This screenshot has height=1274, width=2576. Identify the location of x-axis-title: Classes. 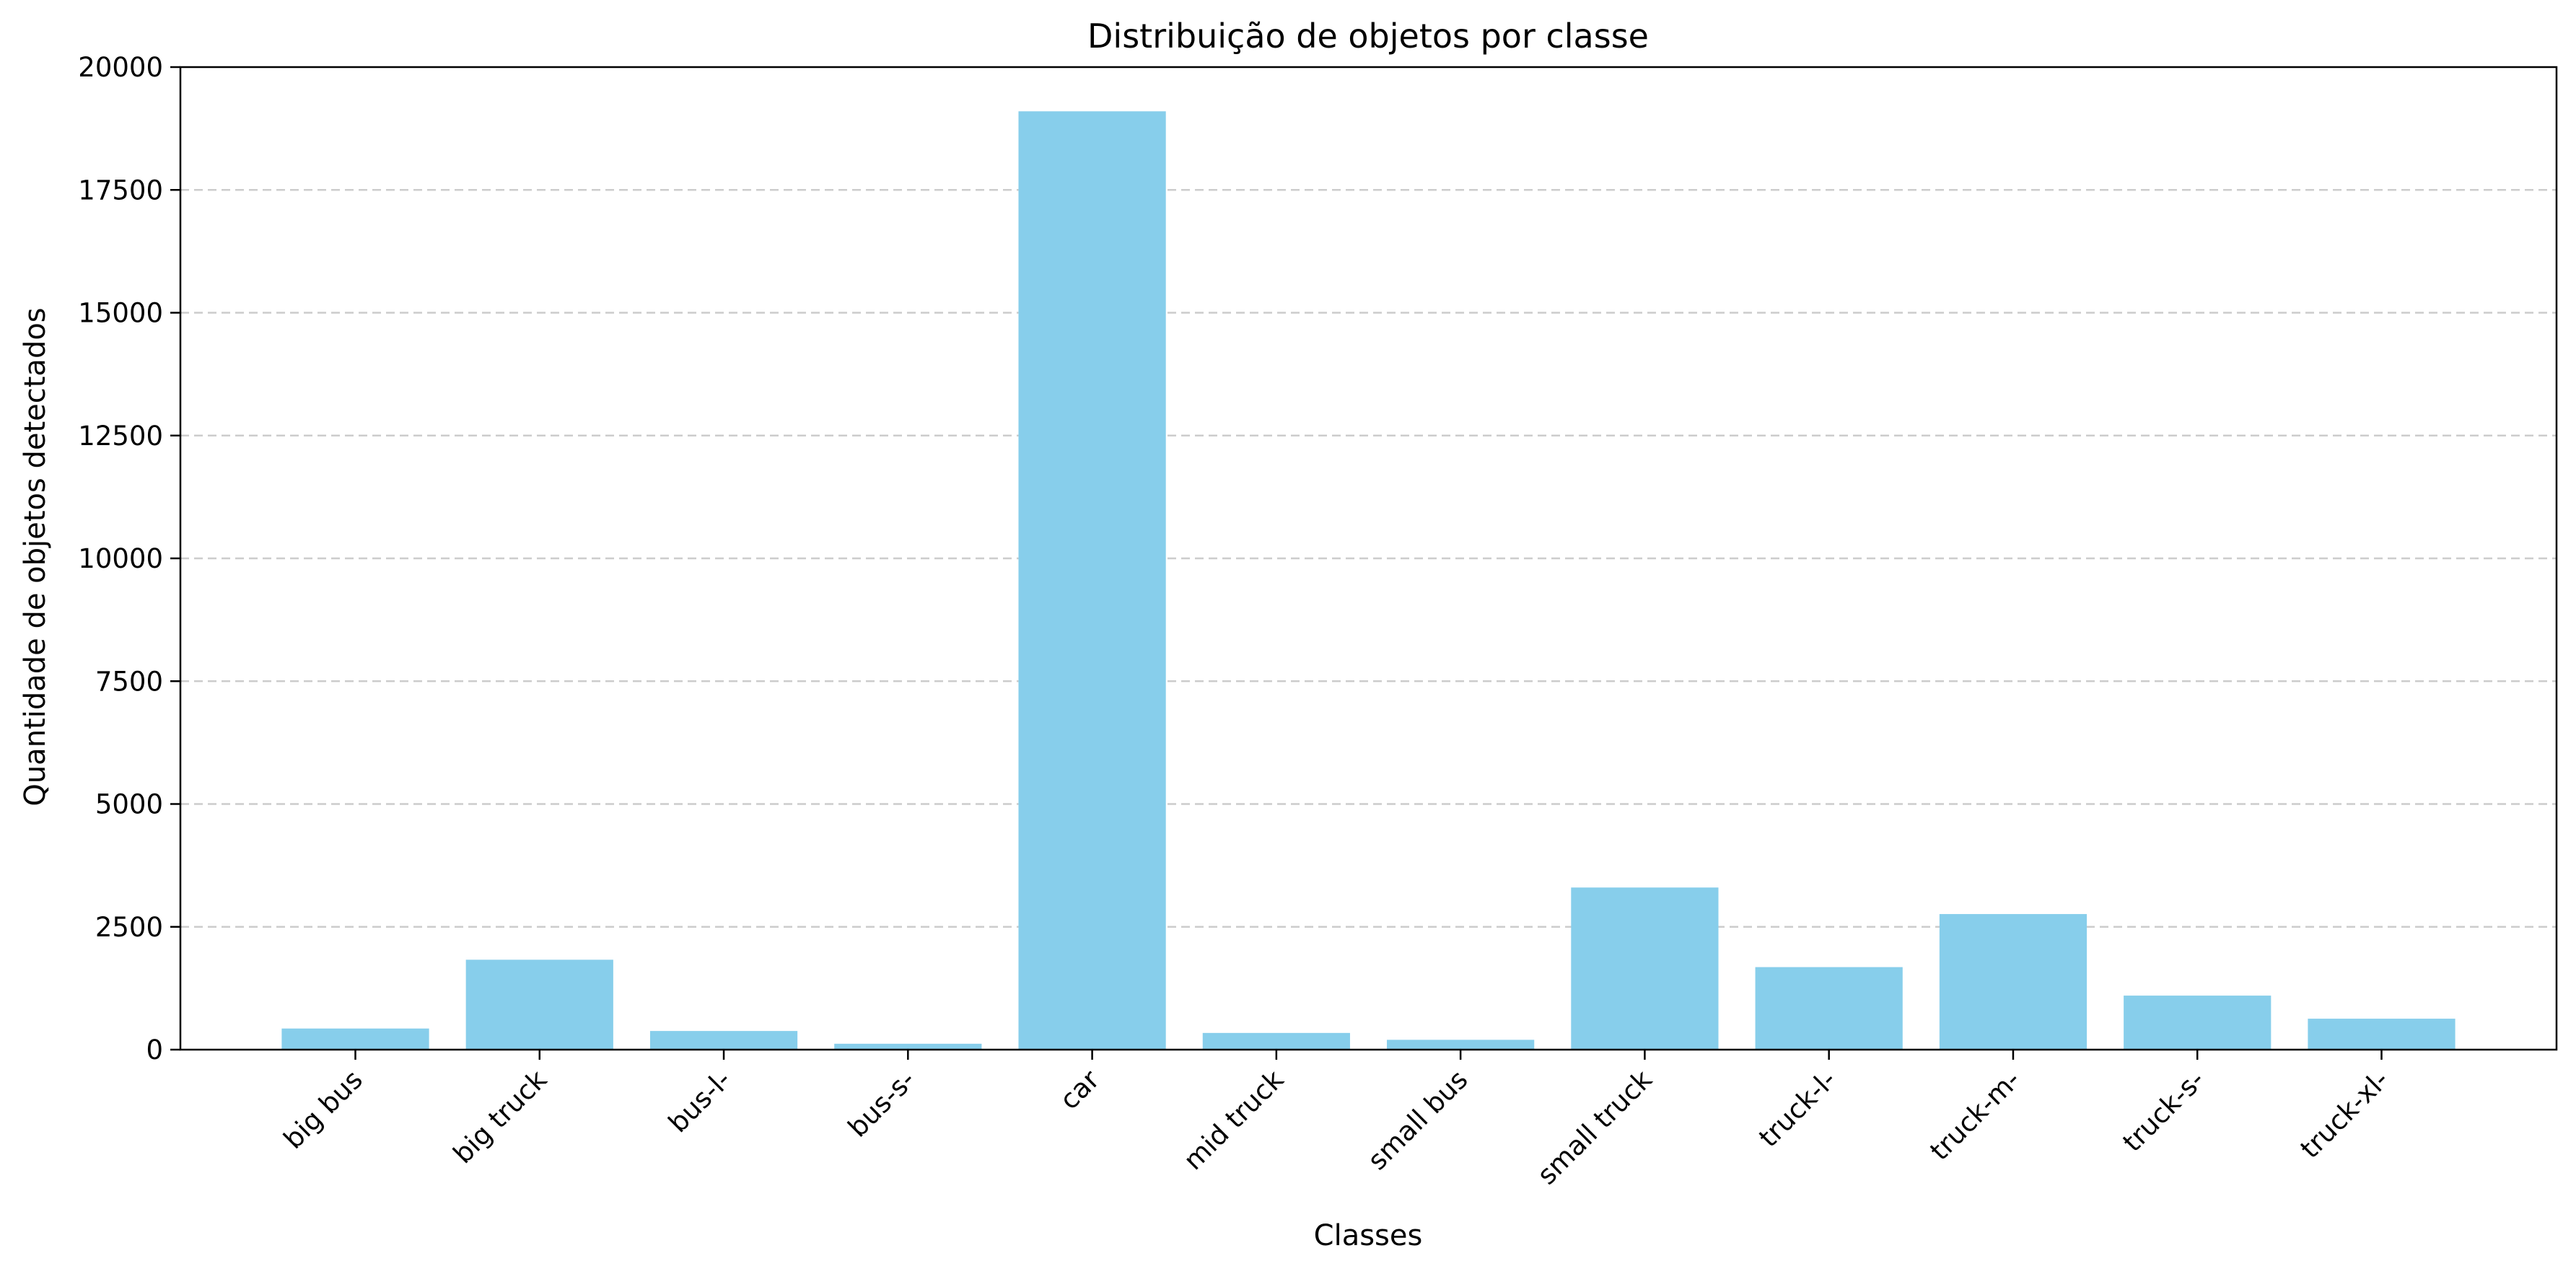
(1368, 1236).